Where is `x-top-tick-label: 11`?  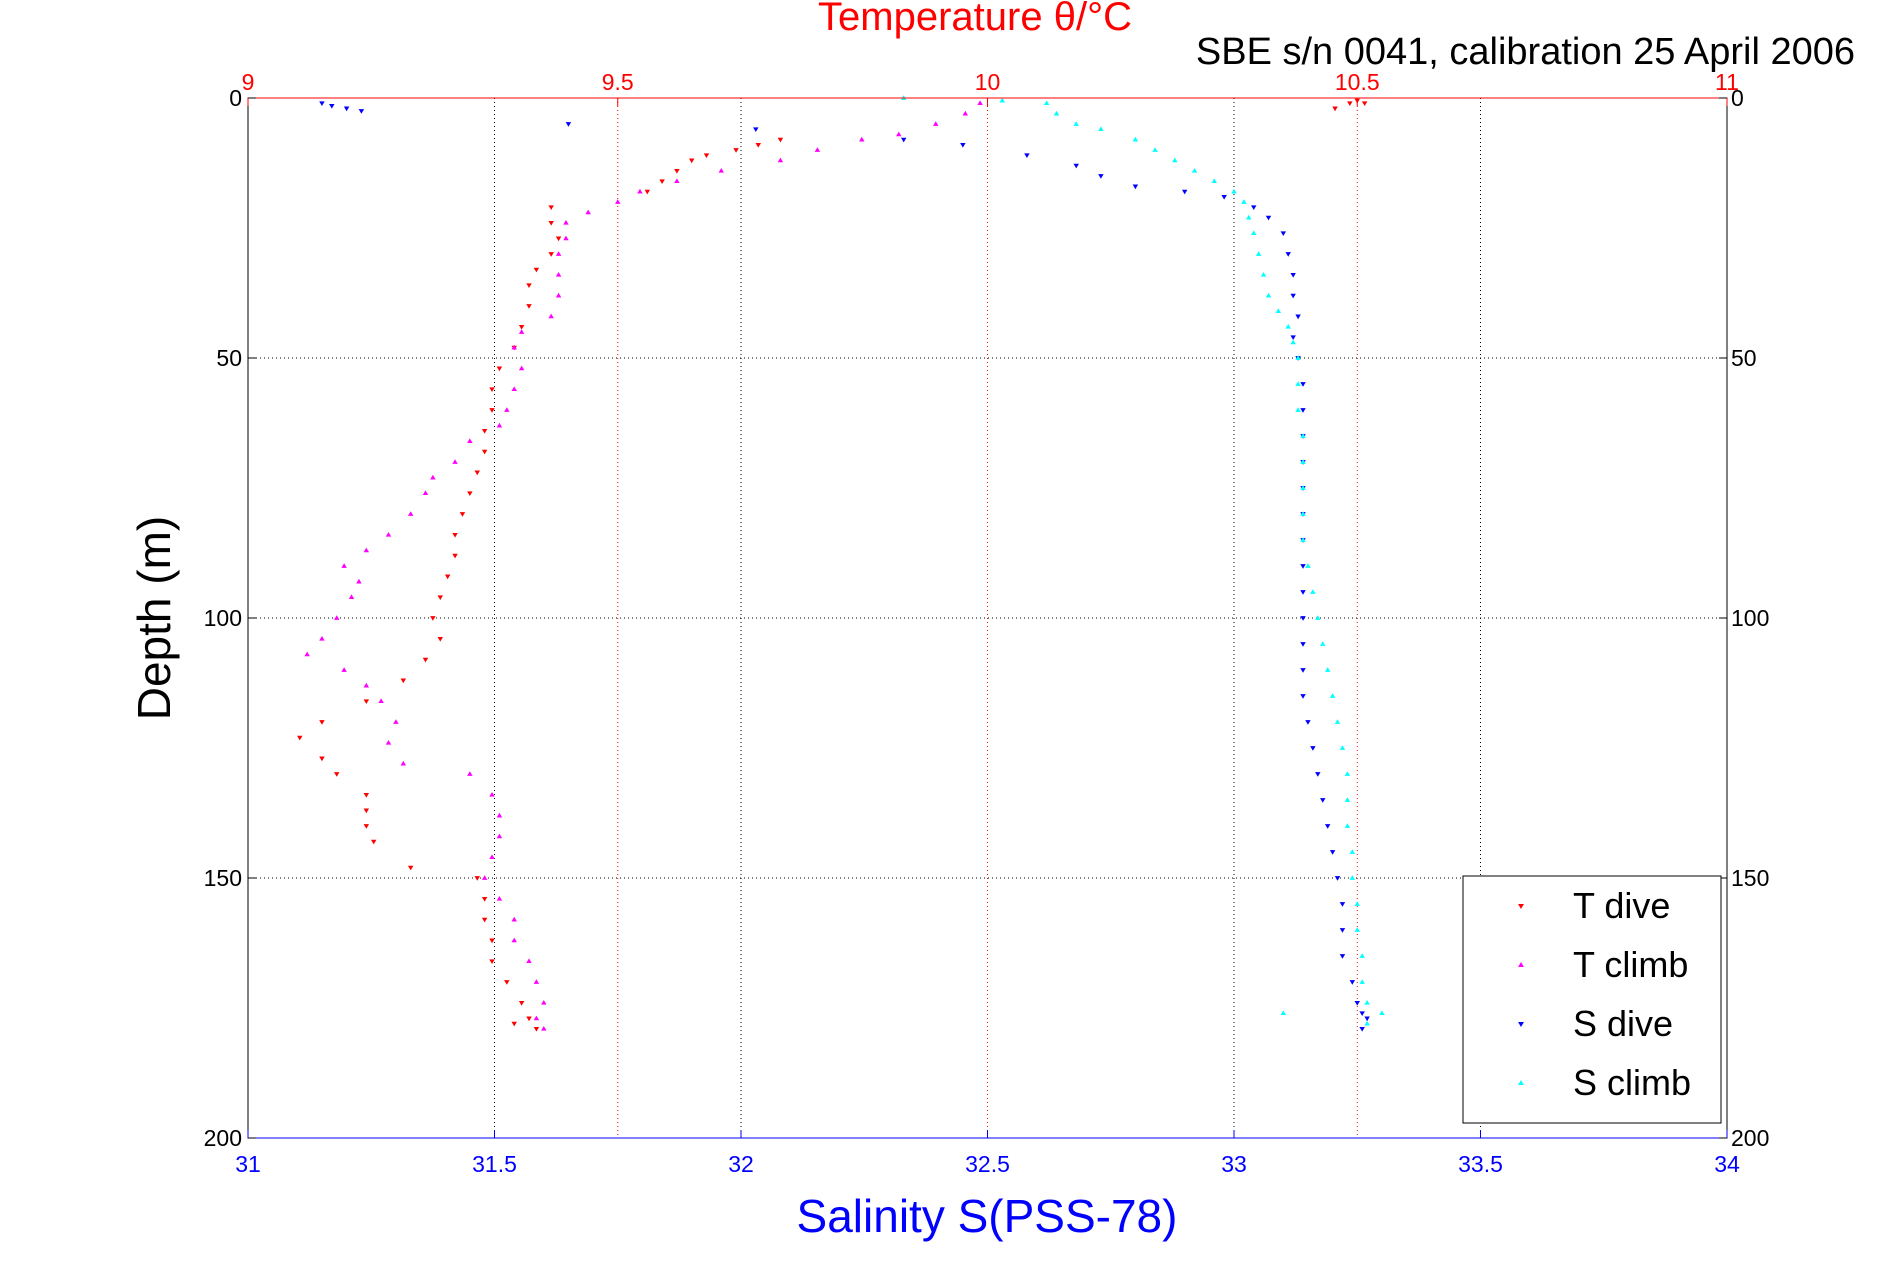 x-top-tick-label: 11 is located at coordinates (1727, 82).